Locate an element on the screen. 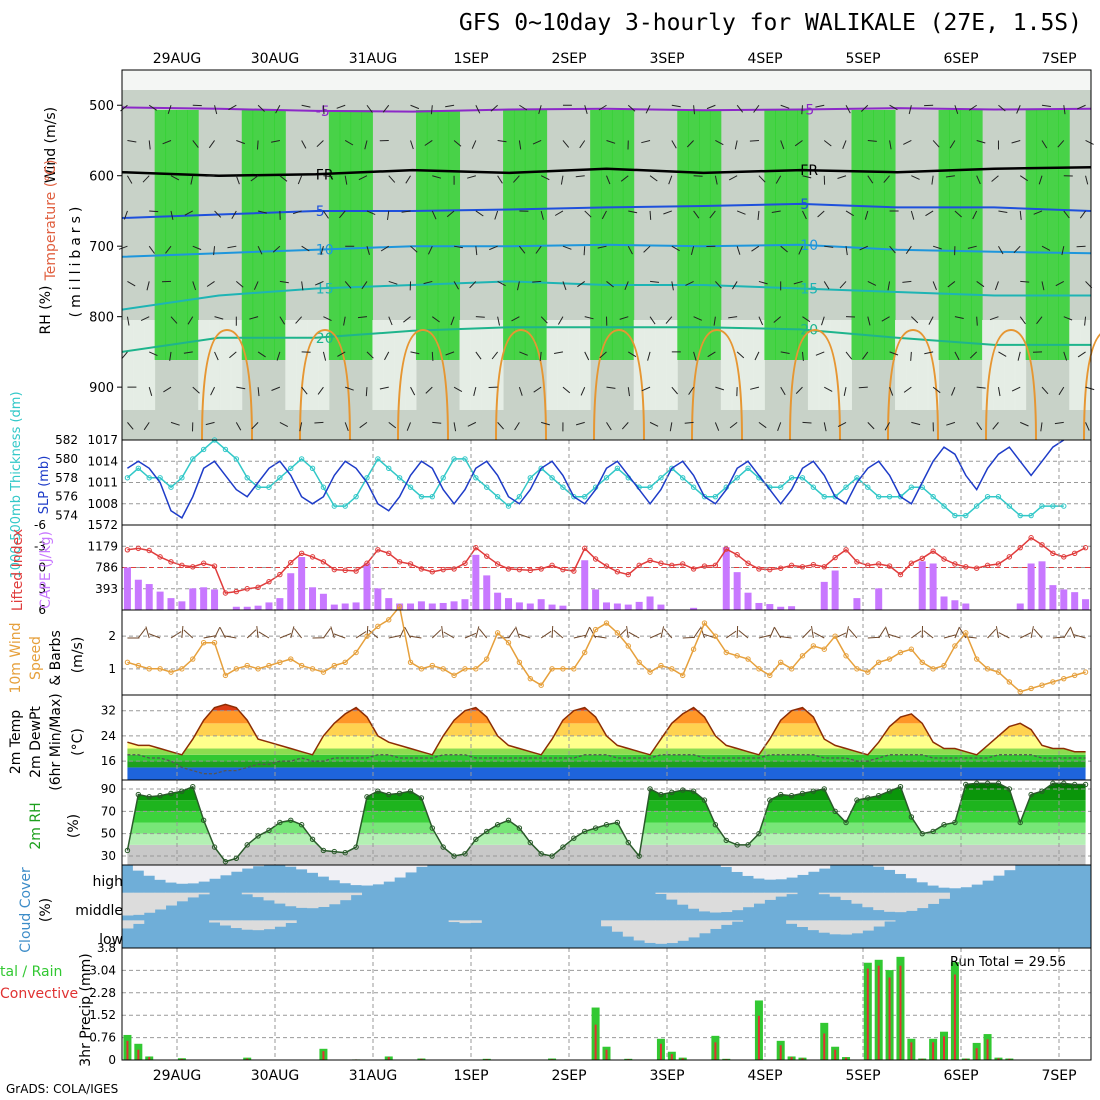  thick-tick: 580 is located at coordinates (66, 459).